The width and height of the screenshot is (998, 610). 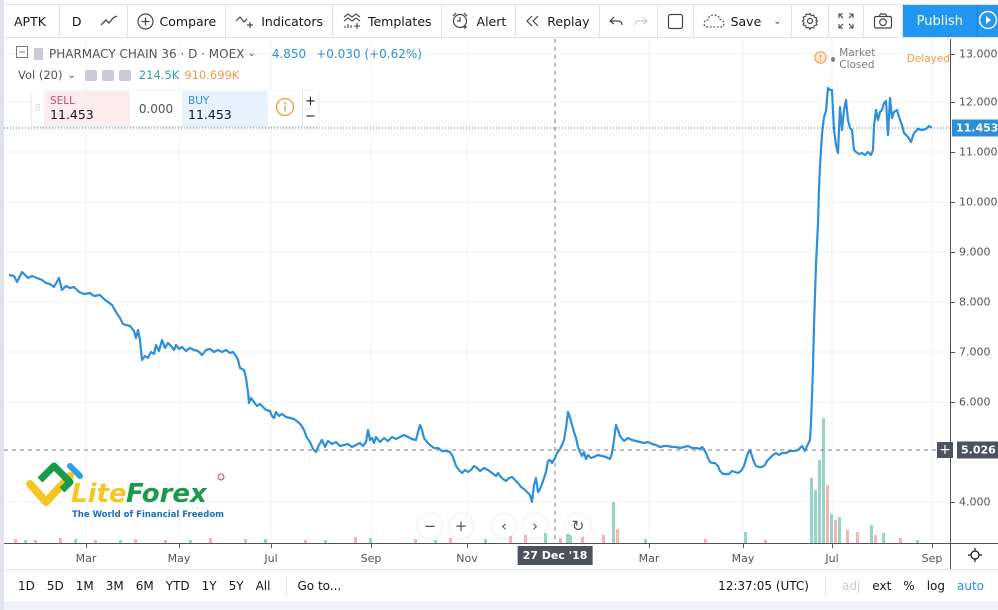 I want to click on percent-toggle: %, so click(x=909, y=585).